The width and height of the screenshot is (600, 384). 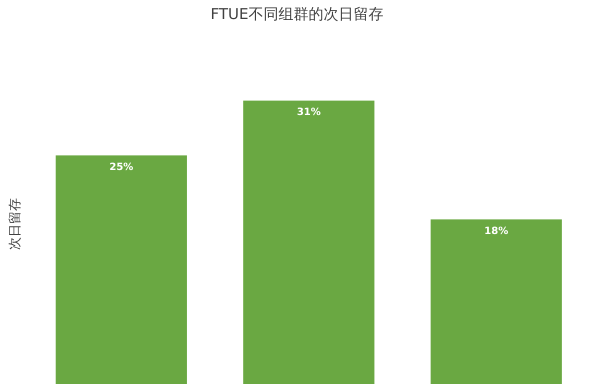 I want to click on data-label: 31%, so click(x=308, y=112).